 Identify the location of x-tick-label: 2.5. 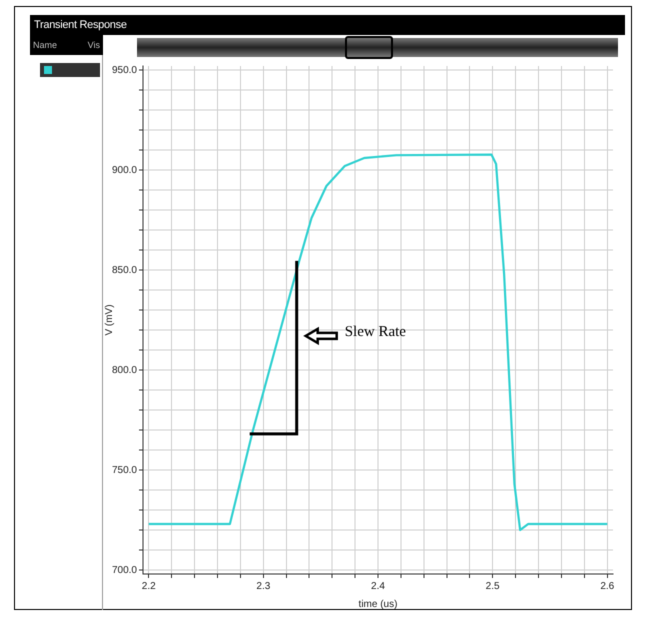
(493, 586).